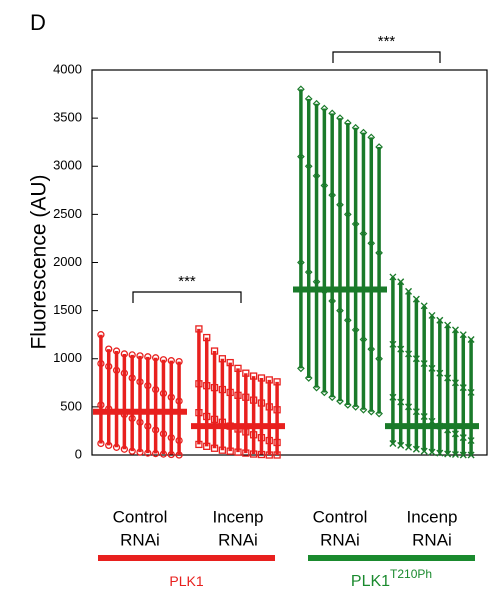  Describe the element at coordinates (386, 57) in the screenshot. I see `significance-bracket` at that location.